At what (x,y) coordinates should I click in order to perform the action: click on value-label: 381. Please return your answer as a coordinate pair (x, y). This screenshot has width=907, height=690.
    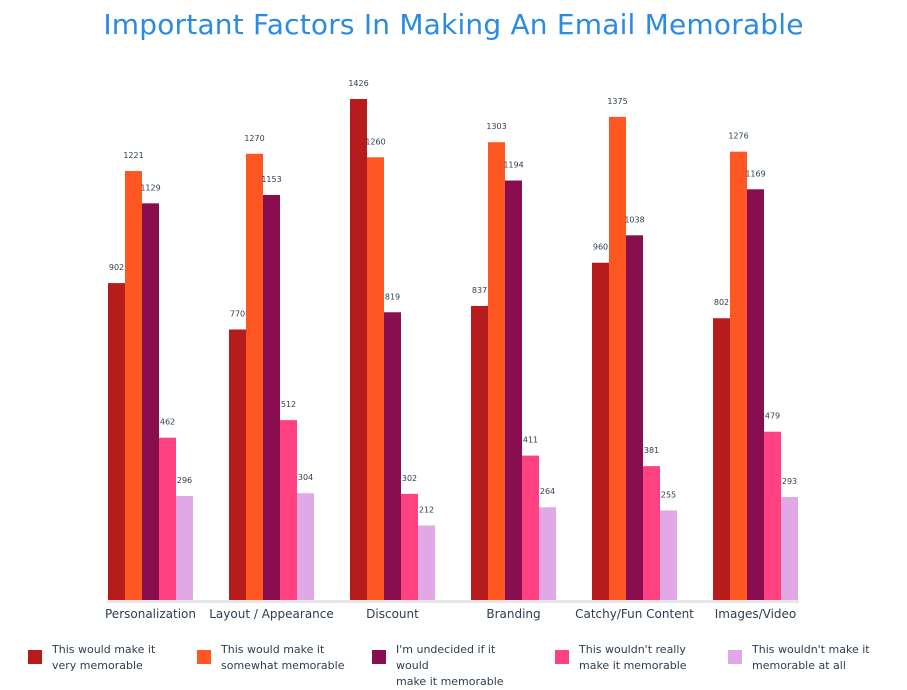
    Looking at the image, I should click on (651, 450).